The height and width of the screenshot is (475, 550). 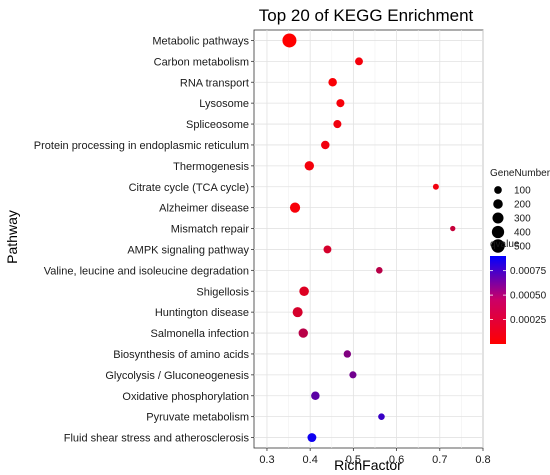 What do you see at coordinates (528, 271) in the screenshot?
I see `colorbar-label: 0.00075` at bounding box center [528, 271].